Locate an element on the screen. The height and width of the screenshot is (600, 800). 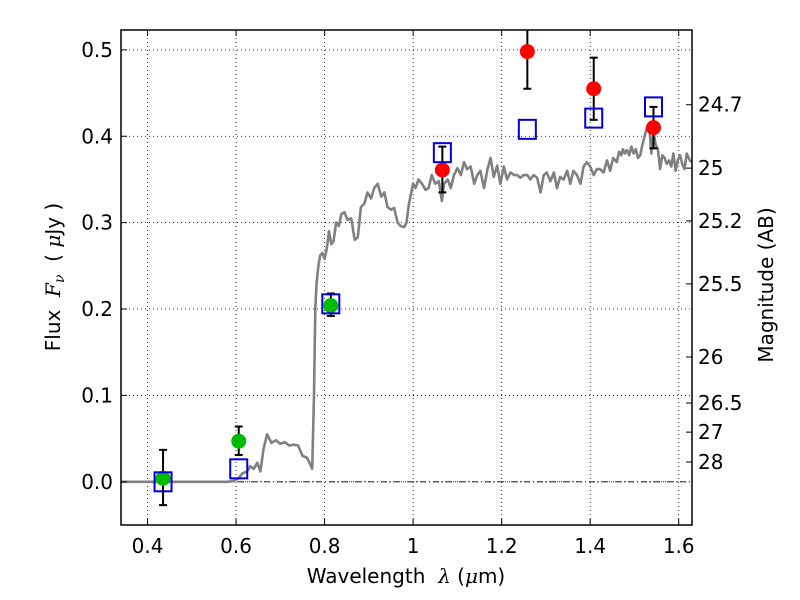
x-tick-labels: 0.4 0.6 0.8 1 1.2 1.4 1.6 is located at coordinates (413, 546).